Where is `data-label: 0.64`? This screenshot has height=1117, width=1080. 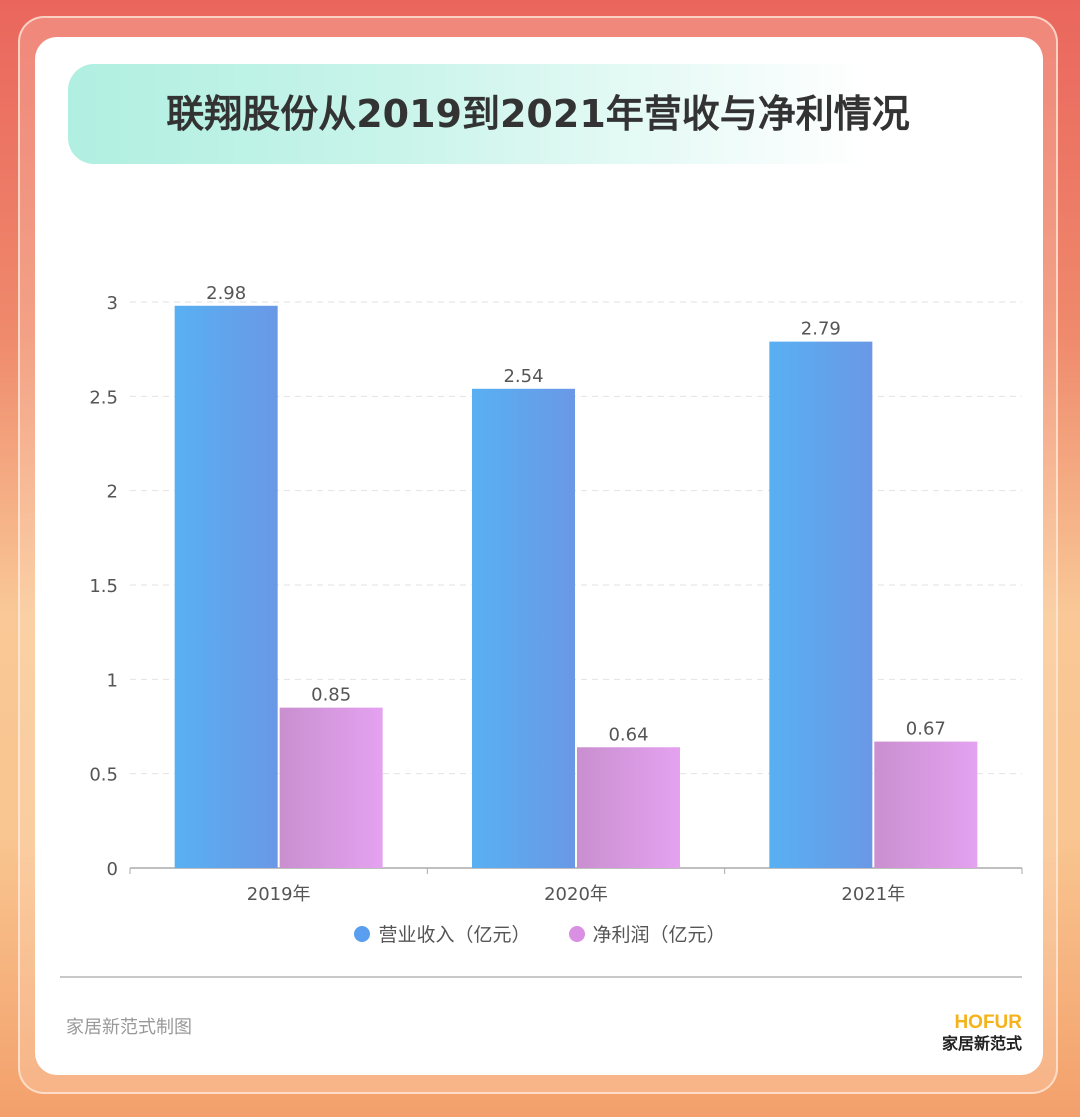 data-label: 0.64 is located at coordinates (628, 734).